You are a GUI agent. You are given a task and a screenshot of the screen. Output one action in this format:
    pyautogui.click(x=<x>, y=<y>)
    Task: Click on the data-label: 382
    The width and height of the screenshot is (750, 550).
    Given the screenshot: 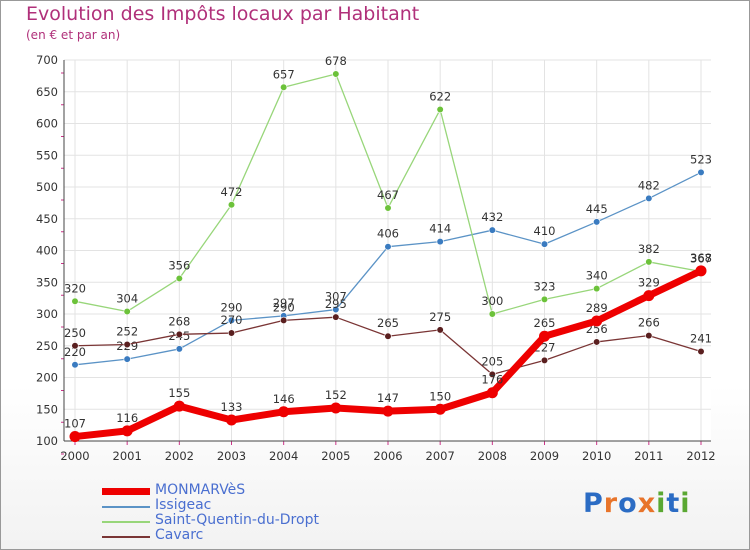 What is the action you would take?
    pyautogui.click(x=649, y=249)
    